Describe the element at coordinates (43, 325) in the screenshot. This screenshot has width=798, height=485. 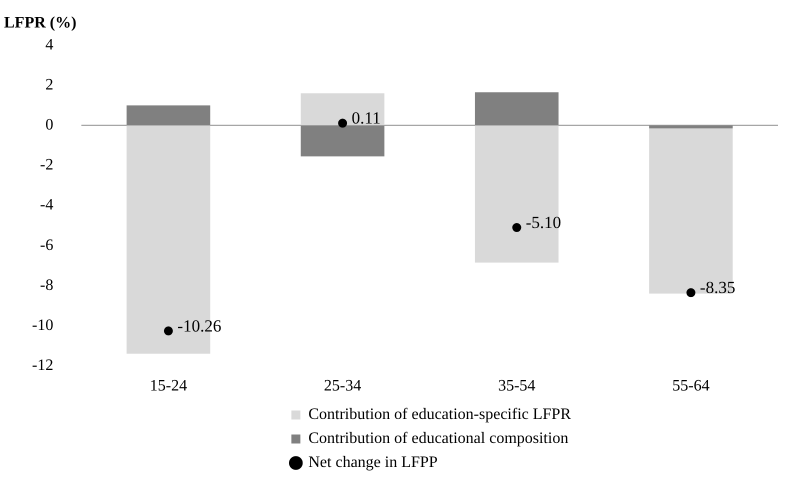
I see `y-tick-label: -10` at that location.